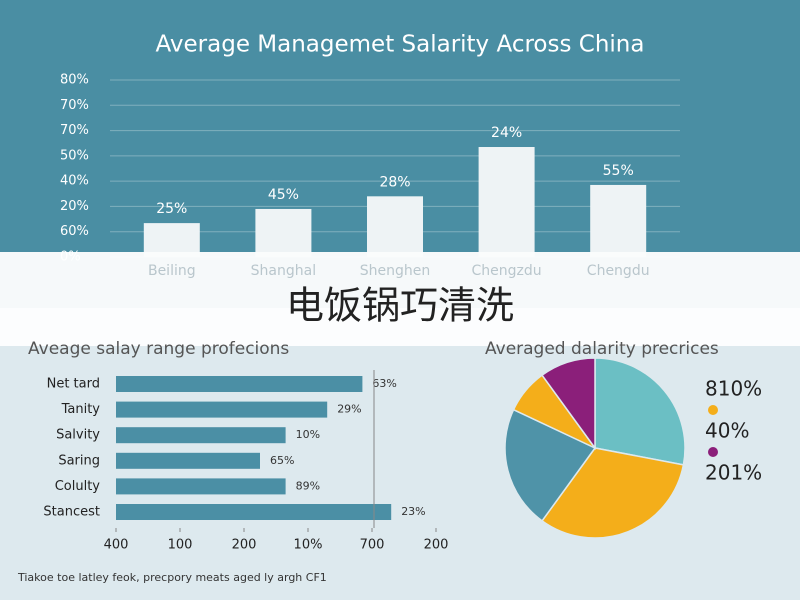 This screenshot has width=800, height=600. Describe the element at coordinates (394, 182) in the screenshot. I see `bar-annotation: 28%` at that location.